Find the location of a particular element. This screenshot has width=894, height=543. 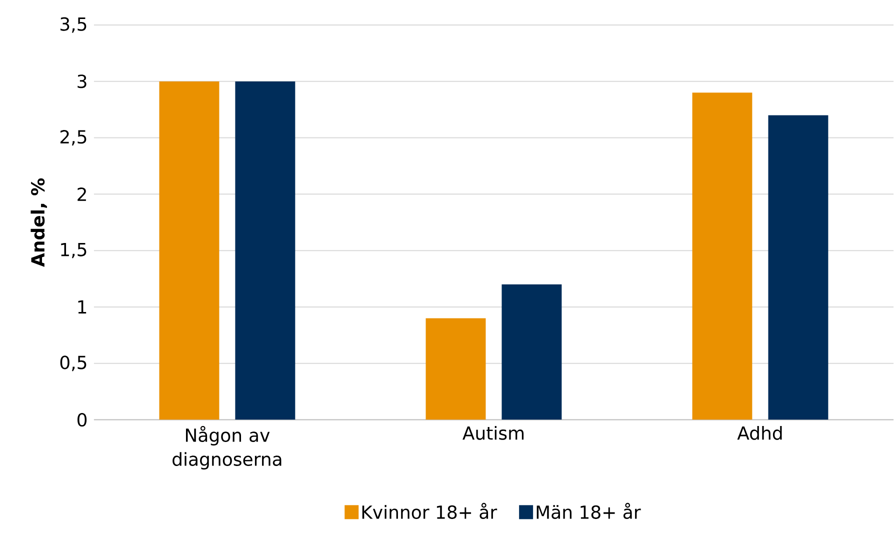

legend-label: Män 18+ år is located at coordinates (588, 511).